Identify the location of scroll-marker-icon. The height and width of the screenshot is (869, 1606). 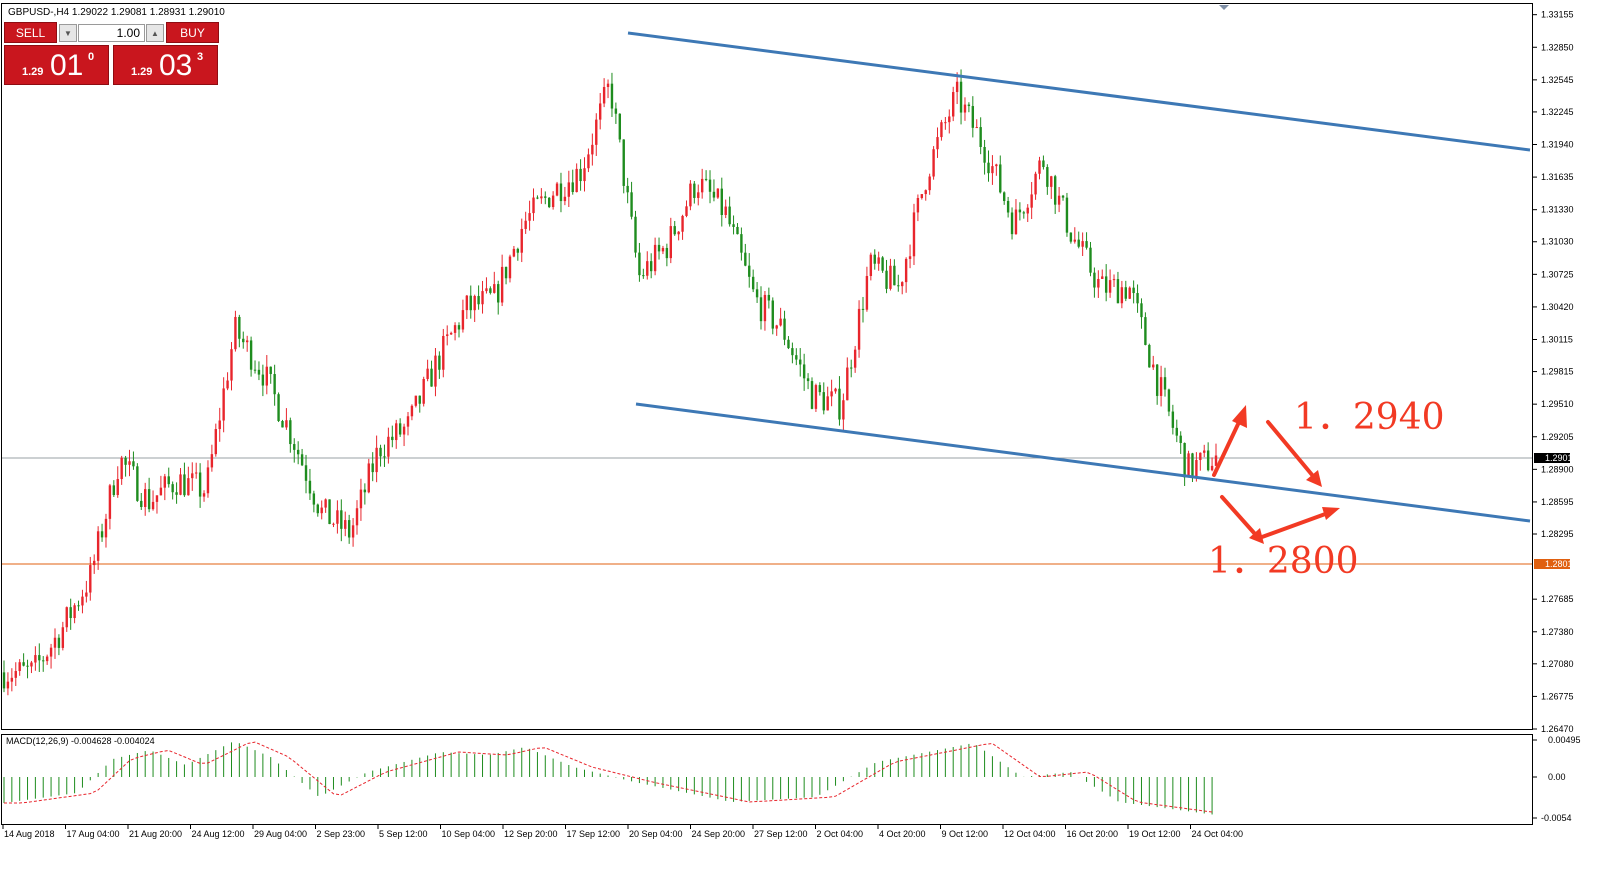
(1224, 7).